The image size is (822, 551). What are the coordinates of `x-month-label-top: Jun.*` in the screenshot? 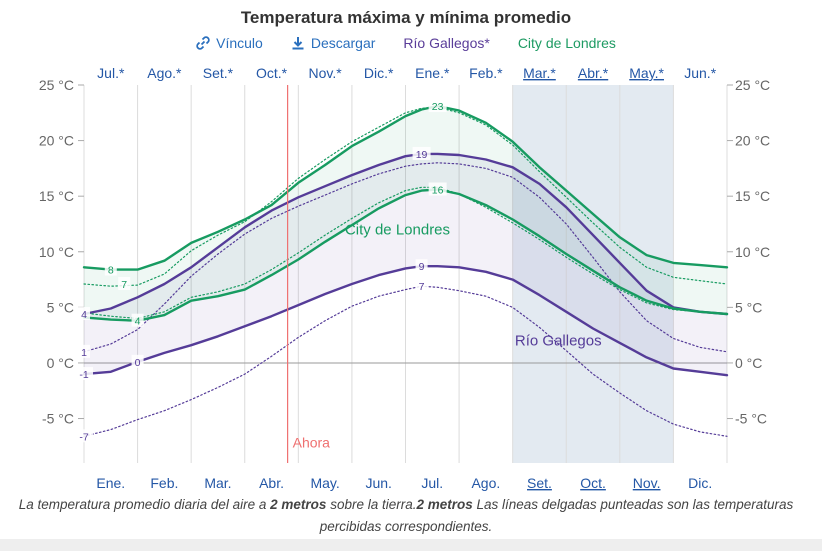 It's located at (700, 73).